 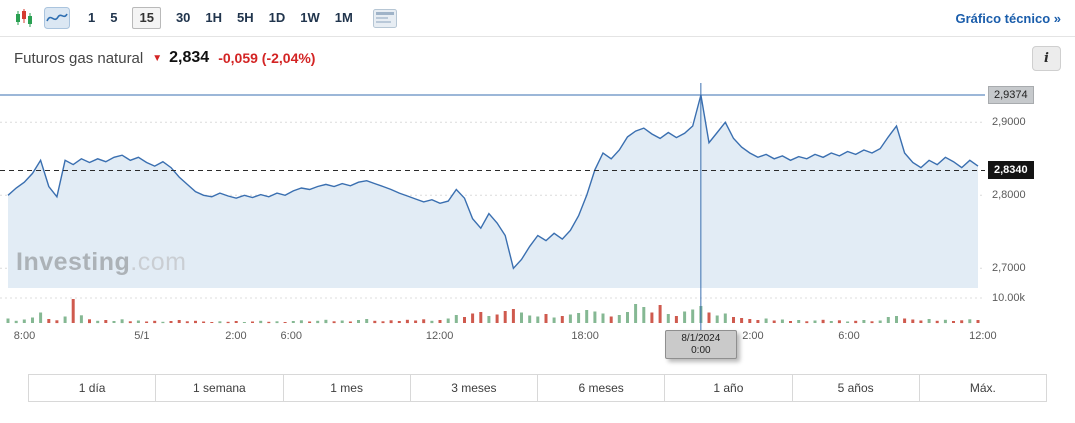 What do you see at coordinates (79, 58) in the screenshot?
I see `instrument-title: Futuros gas natural` at bounding box center [79, 58].